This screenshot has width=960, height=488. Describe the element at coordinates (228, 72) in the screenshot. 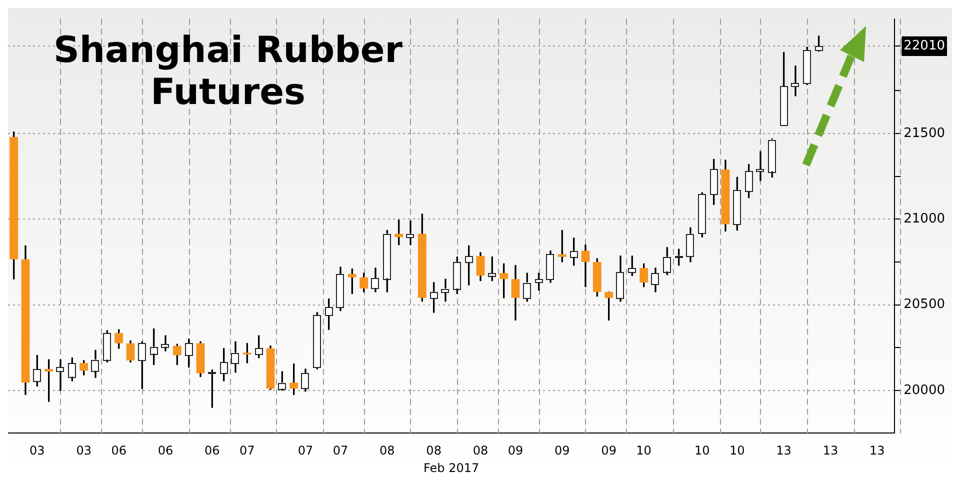

I see `text: Shanghai Rubber Futures` at that location.